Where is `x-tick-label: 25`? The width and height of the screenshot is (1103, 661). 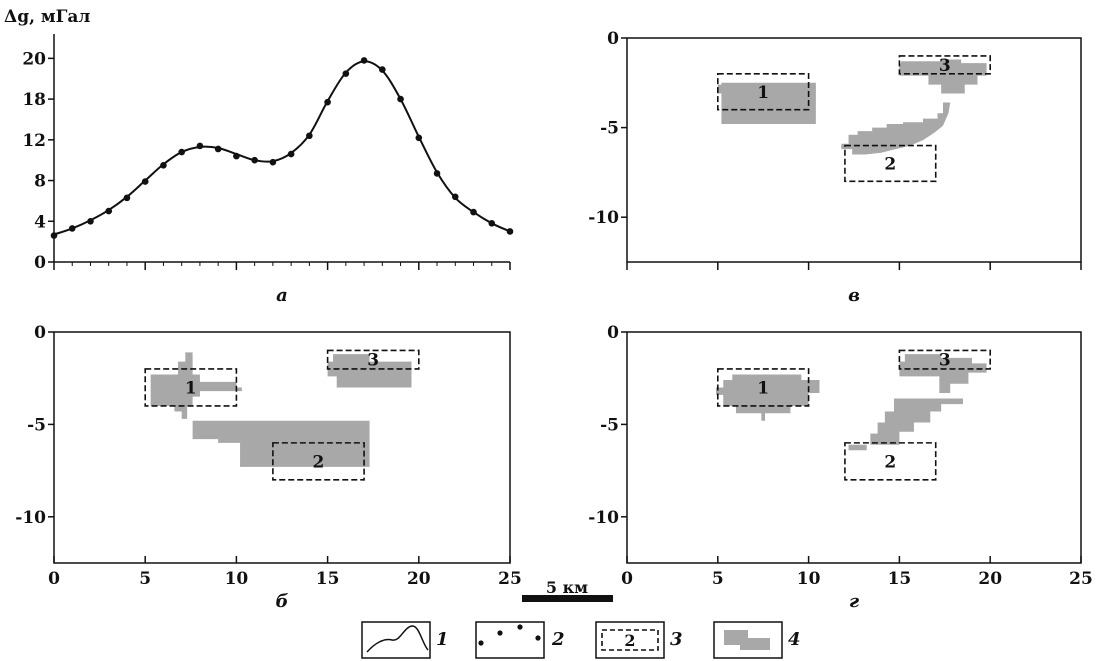
x-tick-label: 25 is located at coordinates (510, 579).